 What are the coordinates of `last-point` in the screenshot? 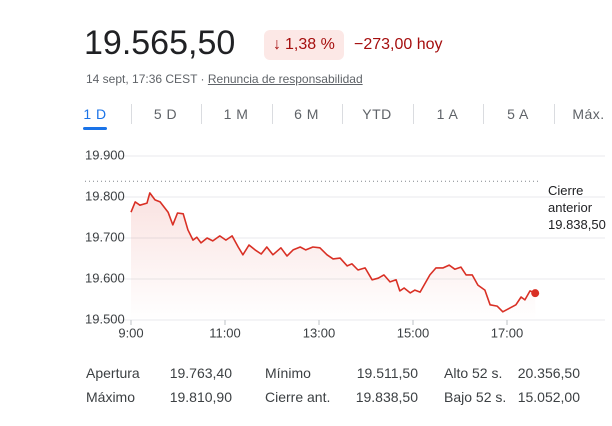 It's located at (535, 293).